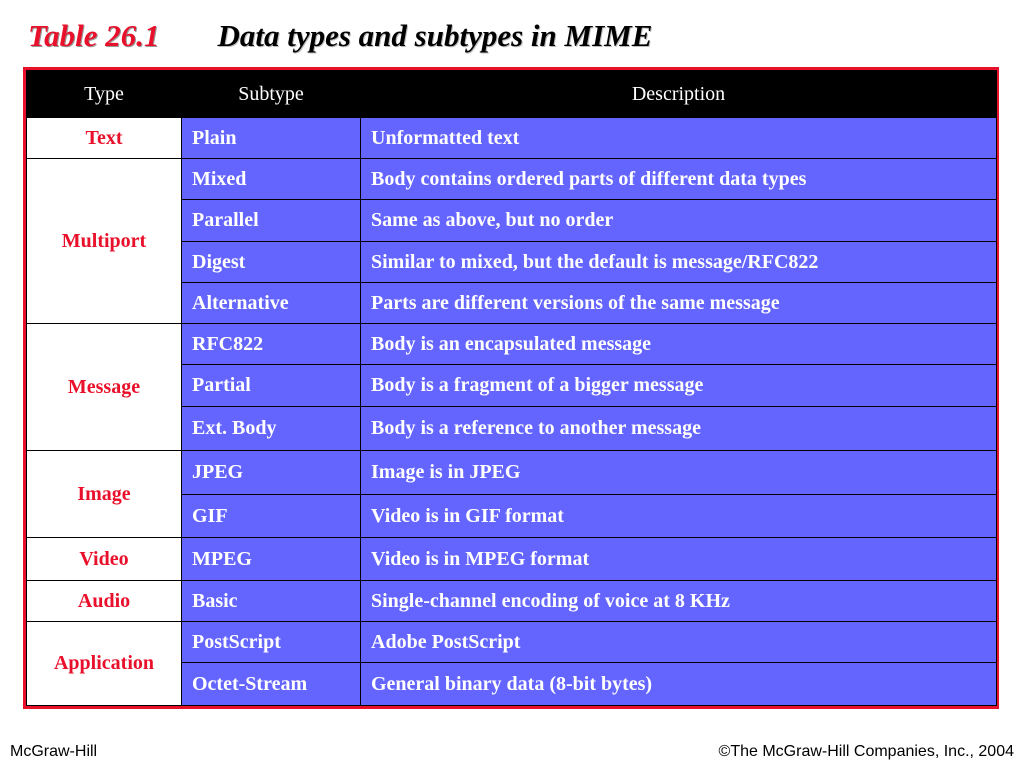 The image size is (1024, 768). Describe the element at coordinates (678, 220) in the screenshot. I see `description-cell: Same as above, but no order` at that location.